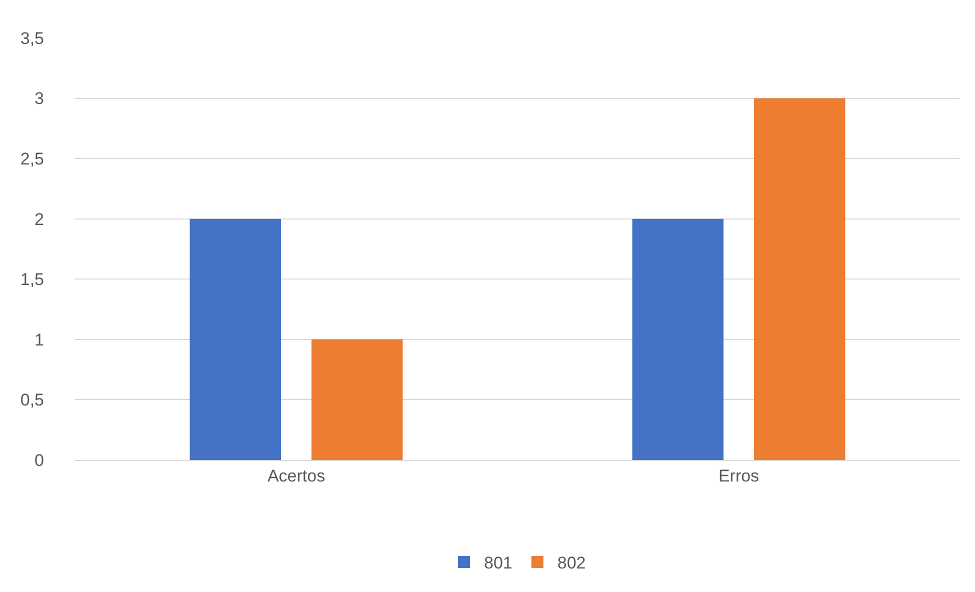  What do you see at coordinates (32, 38) in the screenshot?
I see `y-tick-label: 3,5` at bounding box center [32, 38].